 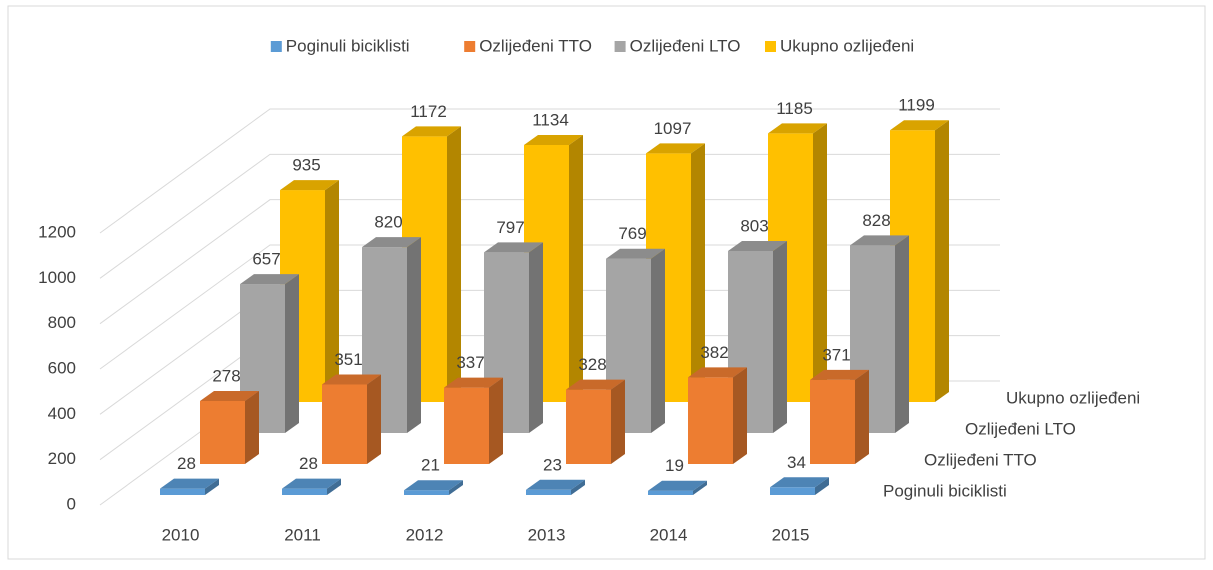 I want to click on x-tick-label: 2013, so click(x=547, y=534).